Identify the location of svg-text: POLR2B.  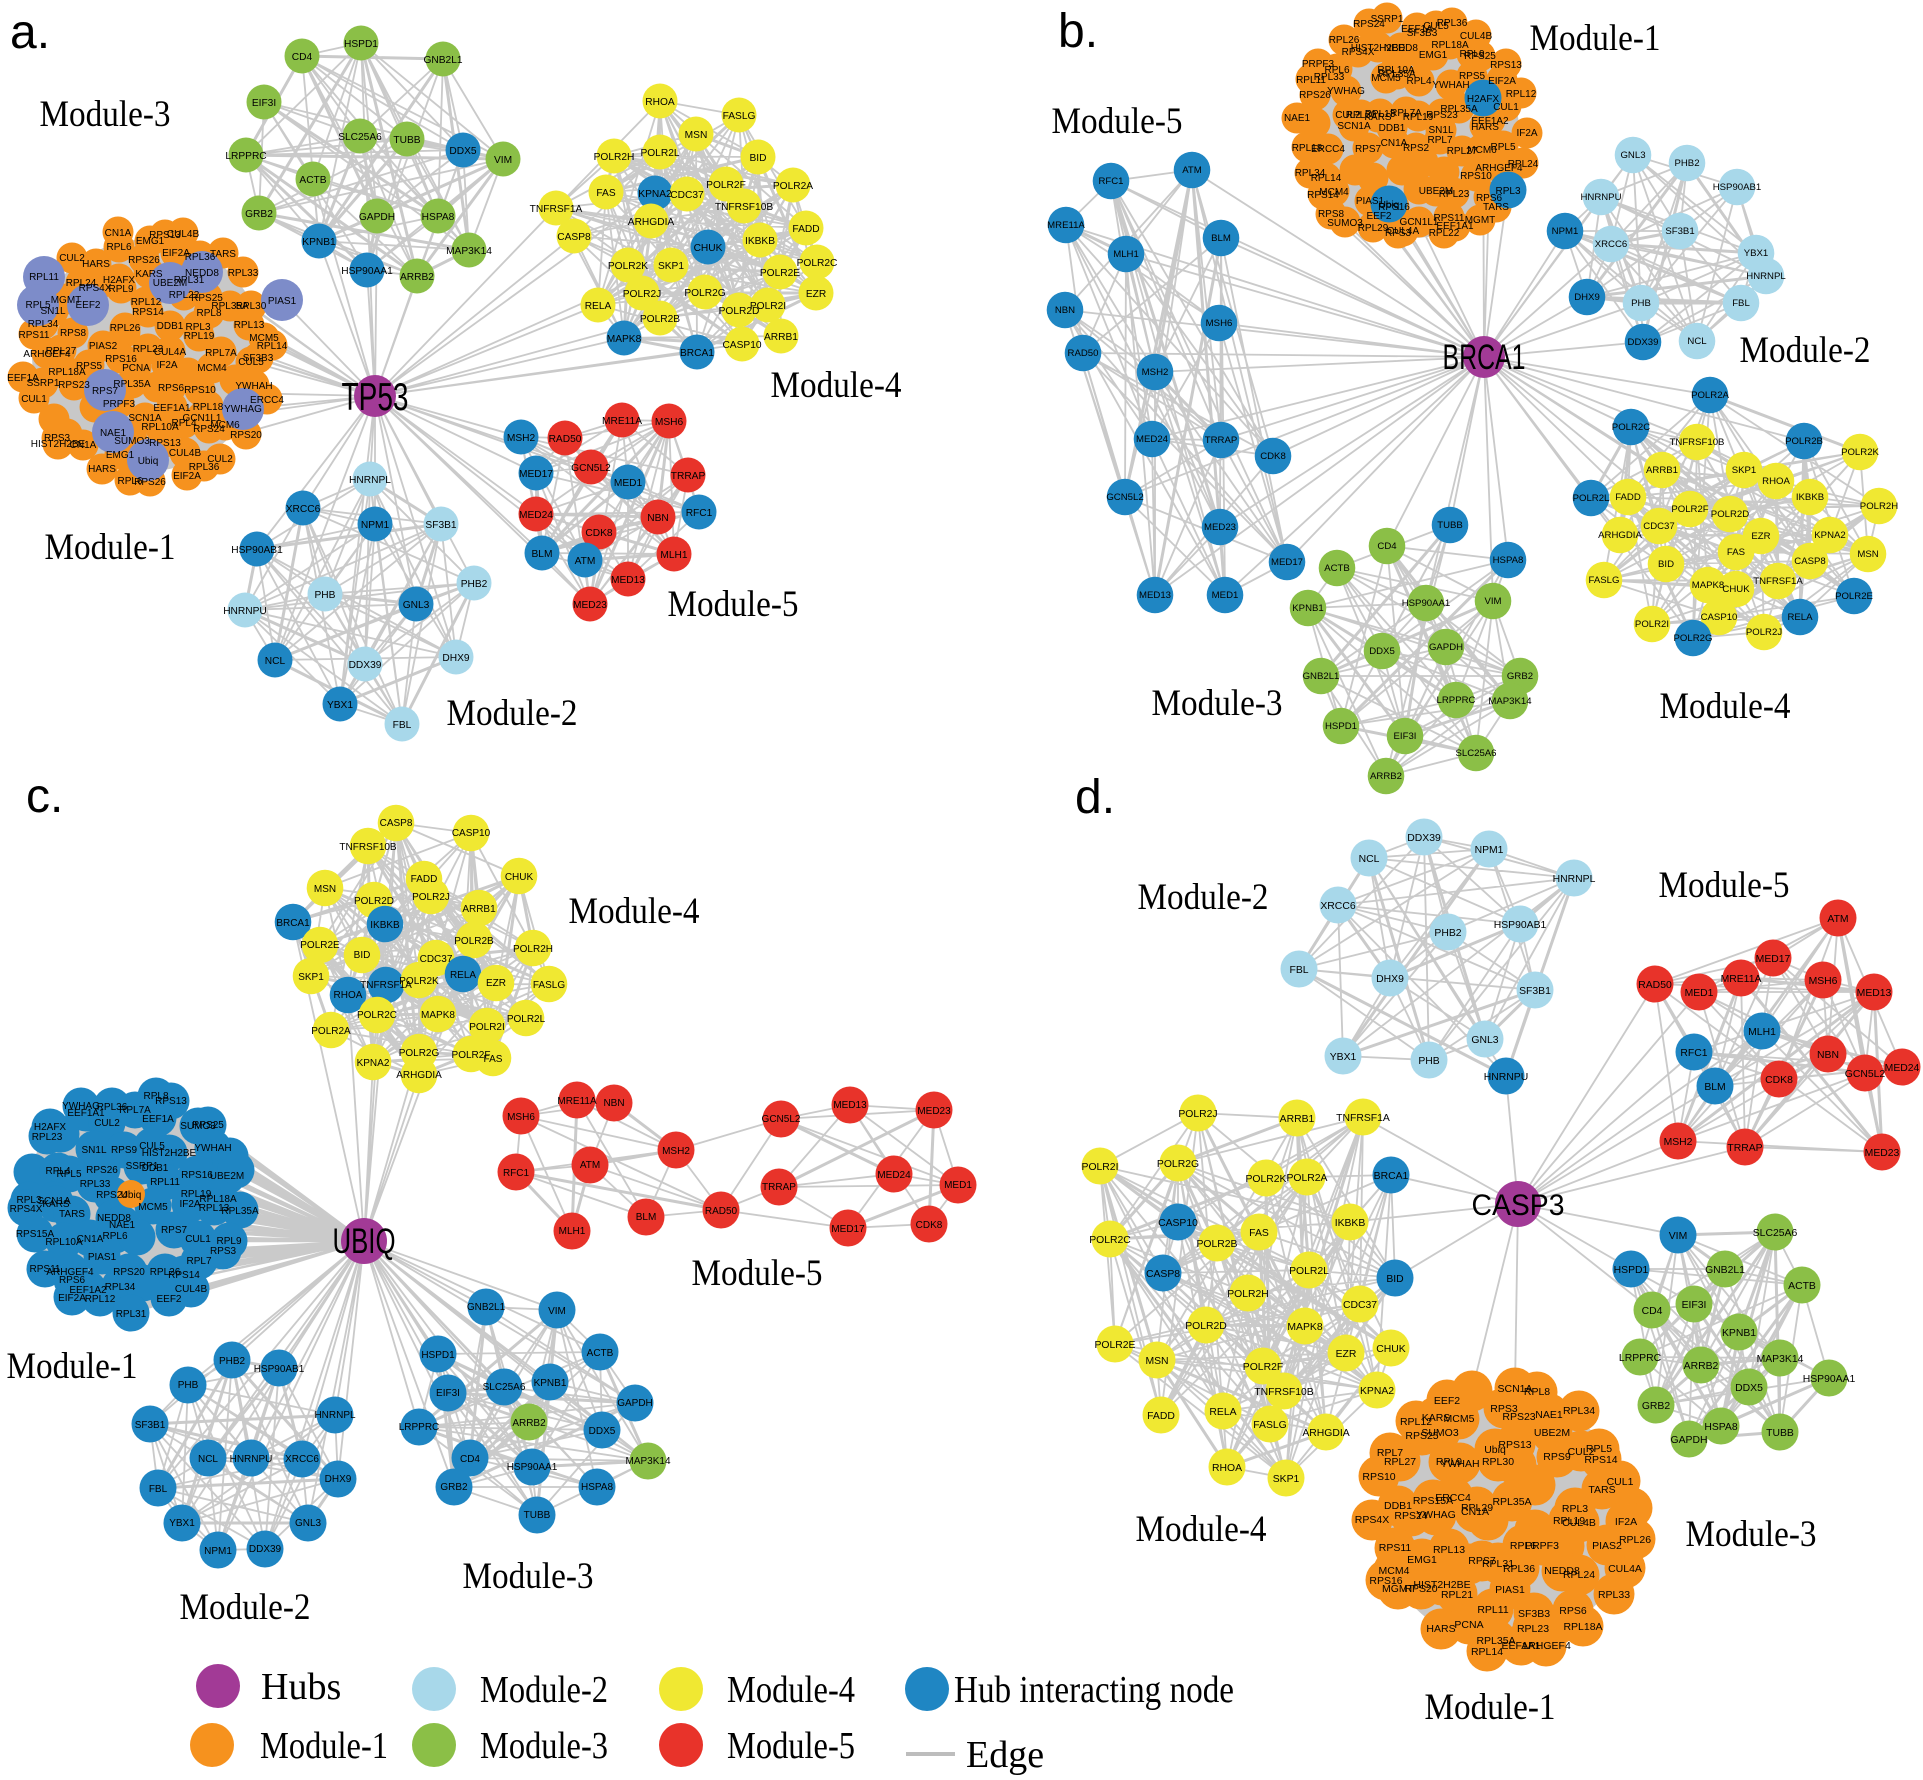
(474, 941).